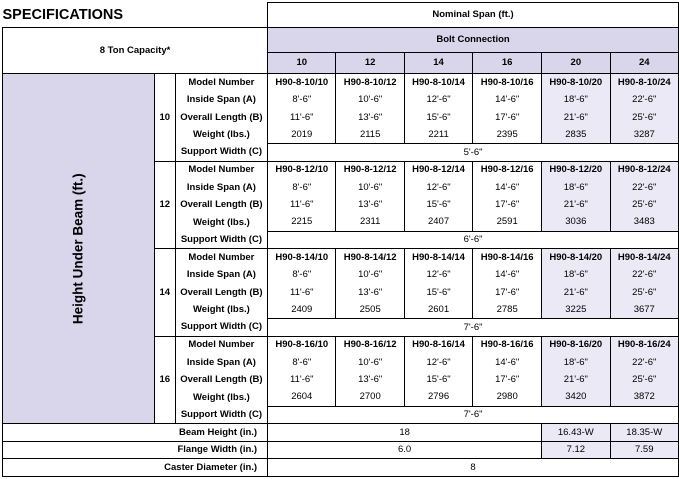  Describe the element at coordinates (164, 292) in the screenshot. I see `height-group-14: 14` at that location.